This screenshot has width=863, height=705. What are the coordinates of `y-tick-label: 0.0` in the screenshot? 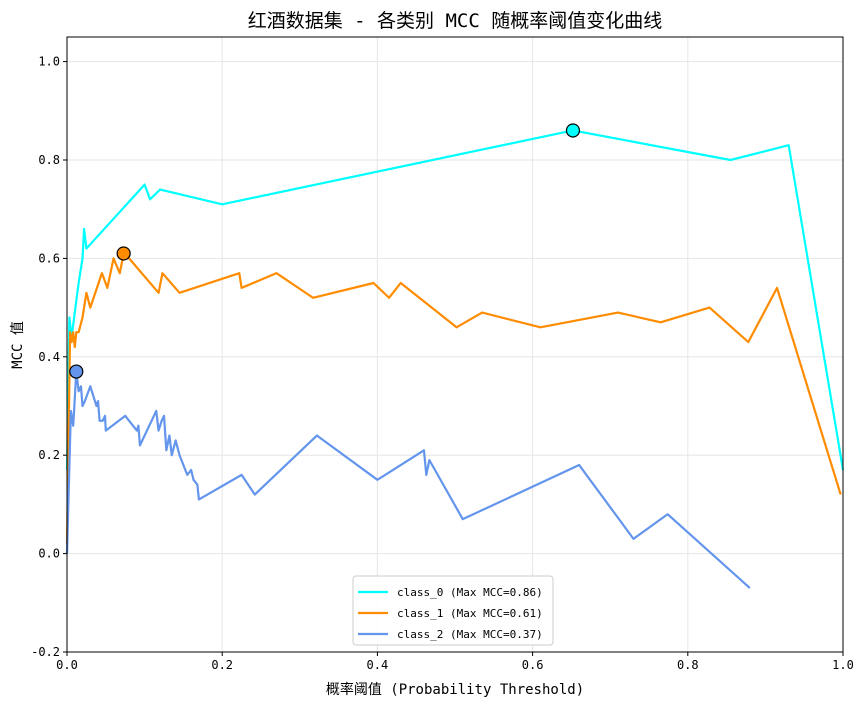 It's located at (49, 554).